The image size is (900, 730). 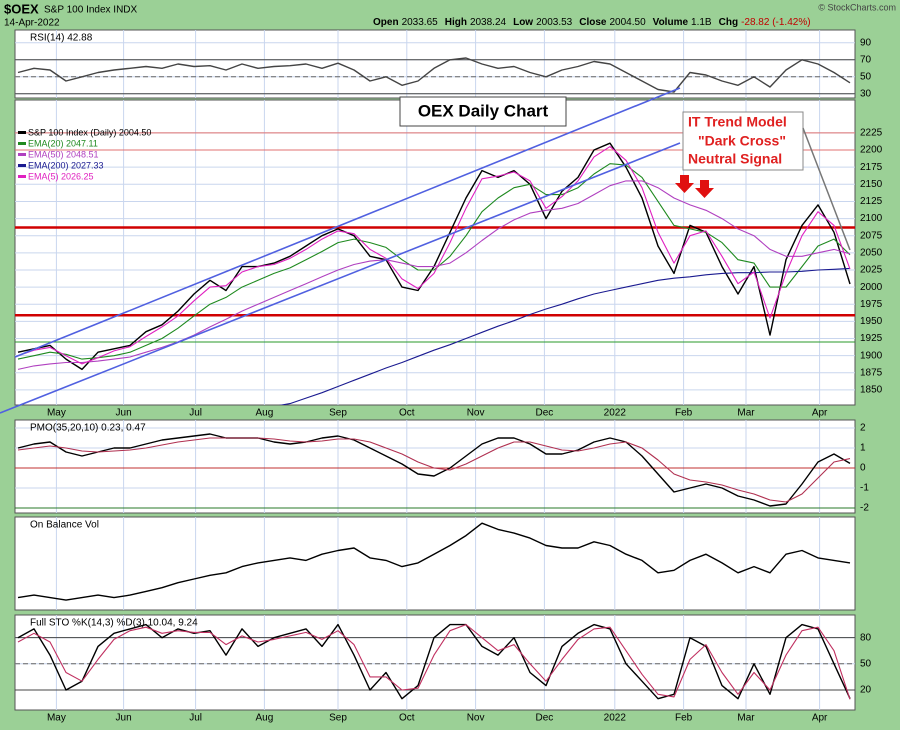 I want to click on quote-value: 2004.50, so click(x=627, y=22).